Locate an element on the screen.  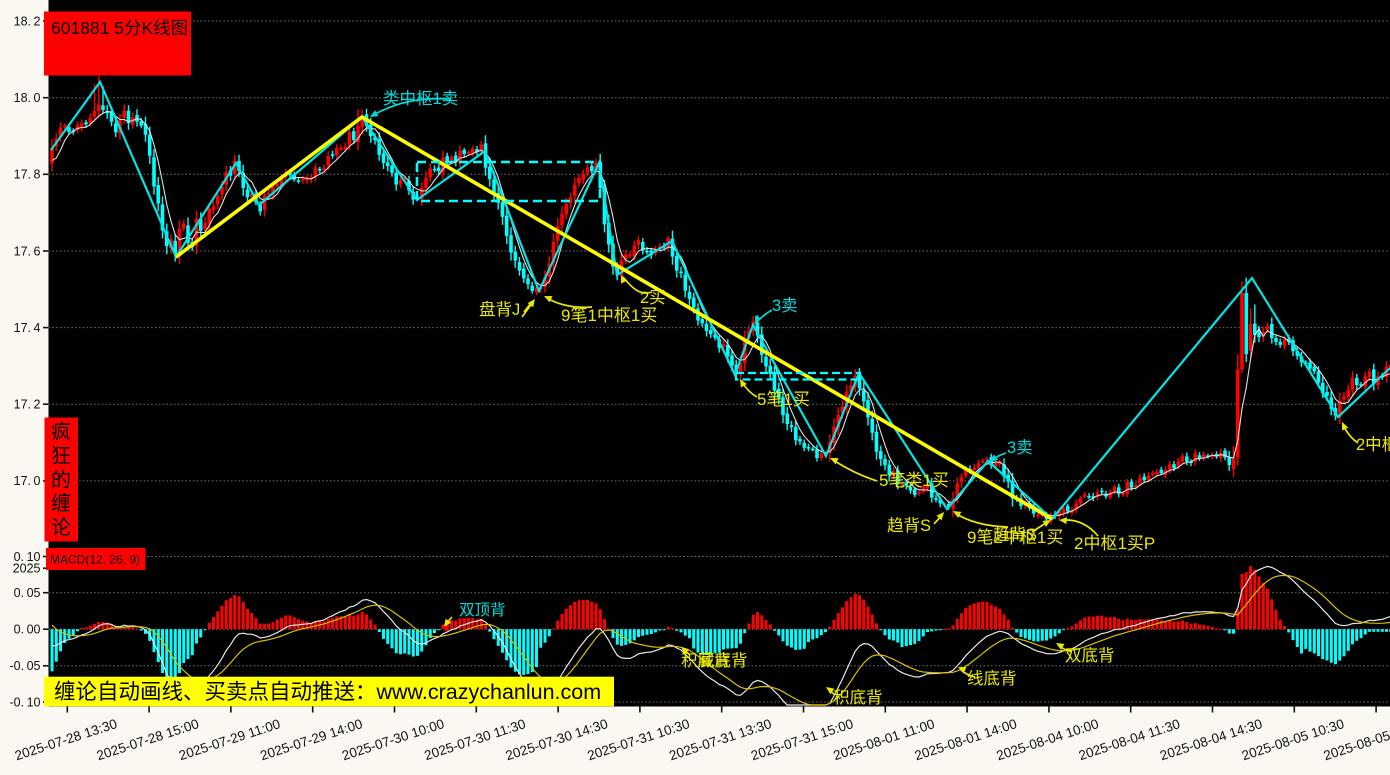
svg-text: 17. 8 is located at coordinates (27, 175).